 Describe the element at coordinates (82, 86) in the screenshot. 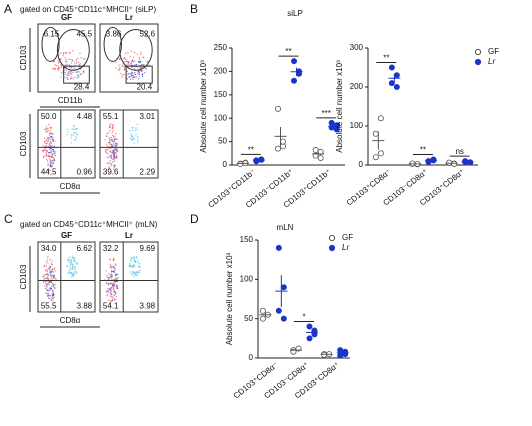

I see `gate-percent: 28.4` at that location.